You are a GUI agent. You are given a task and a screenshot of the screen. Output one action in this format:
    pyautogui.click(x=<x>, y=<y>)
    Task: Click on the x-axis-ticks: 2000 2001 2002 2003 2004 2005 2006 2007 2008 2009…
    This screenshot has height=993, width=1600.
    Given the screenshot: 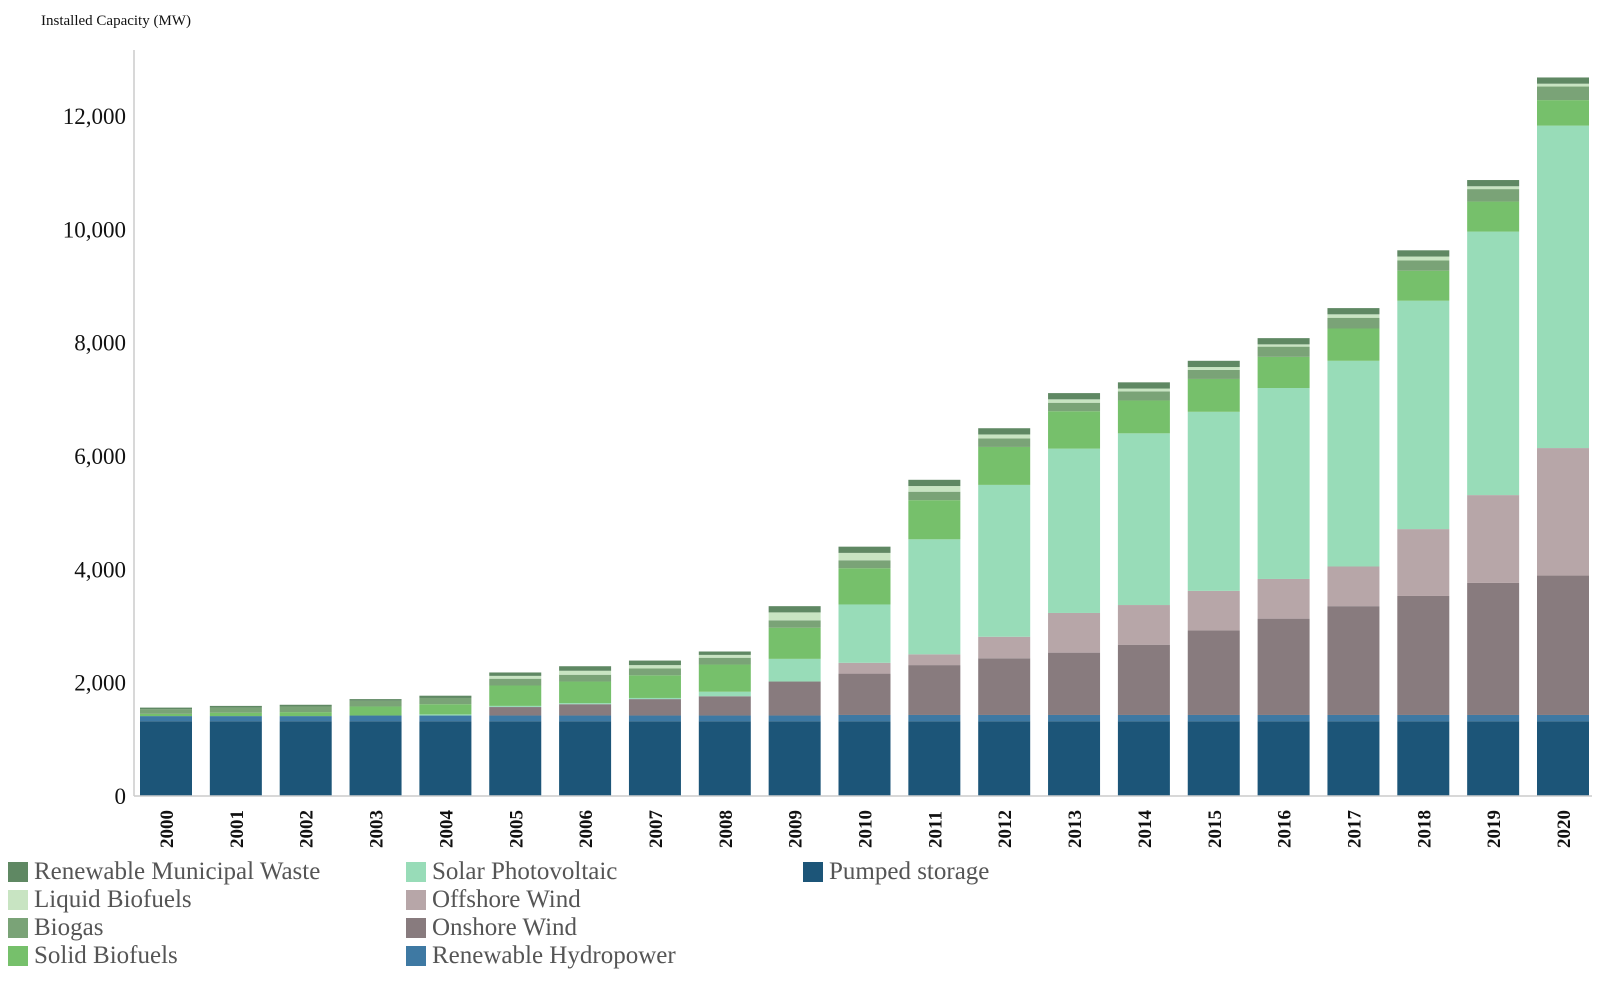 What is the action you would take?
    pyautogui.click(x=866, y=829)
    